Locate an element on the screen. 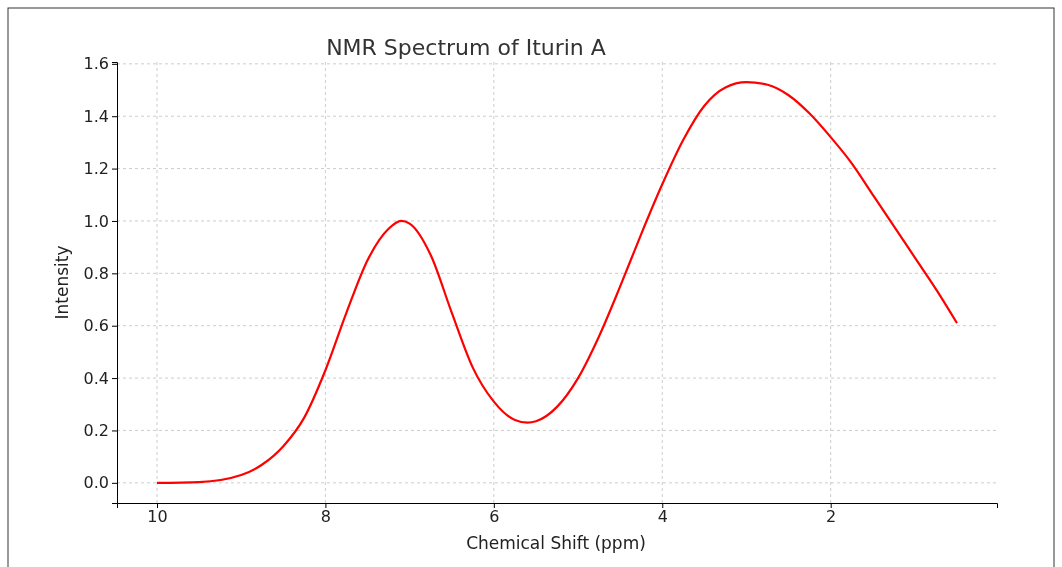 This screenshot has height=567, width=1062. x-tick-label: 10 is located at coordinates (157, 517).